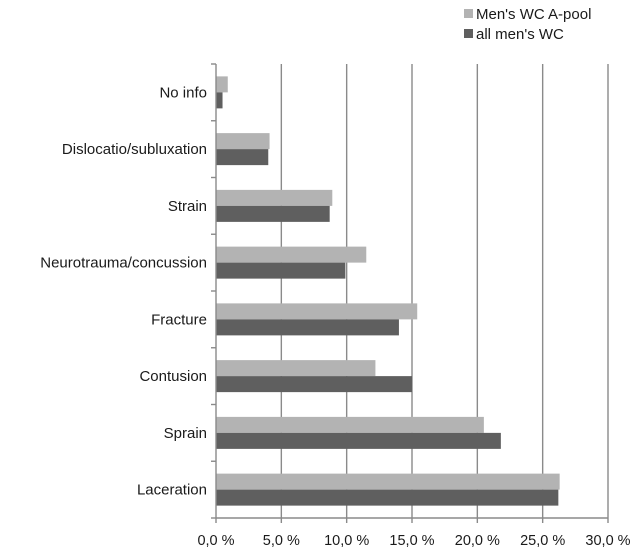 The height and width of the screenshot is (548, 638). Describe the element at coordinates (242, 157) in the screenshot. I see `bar-all-men-s-wc-dislocatio-subluxation` at that location.